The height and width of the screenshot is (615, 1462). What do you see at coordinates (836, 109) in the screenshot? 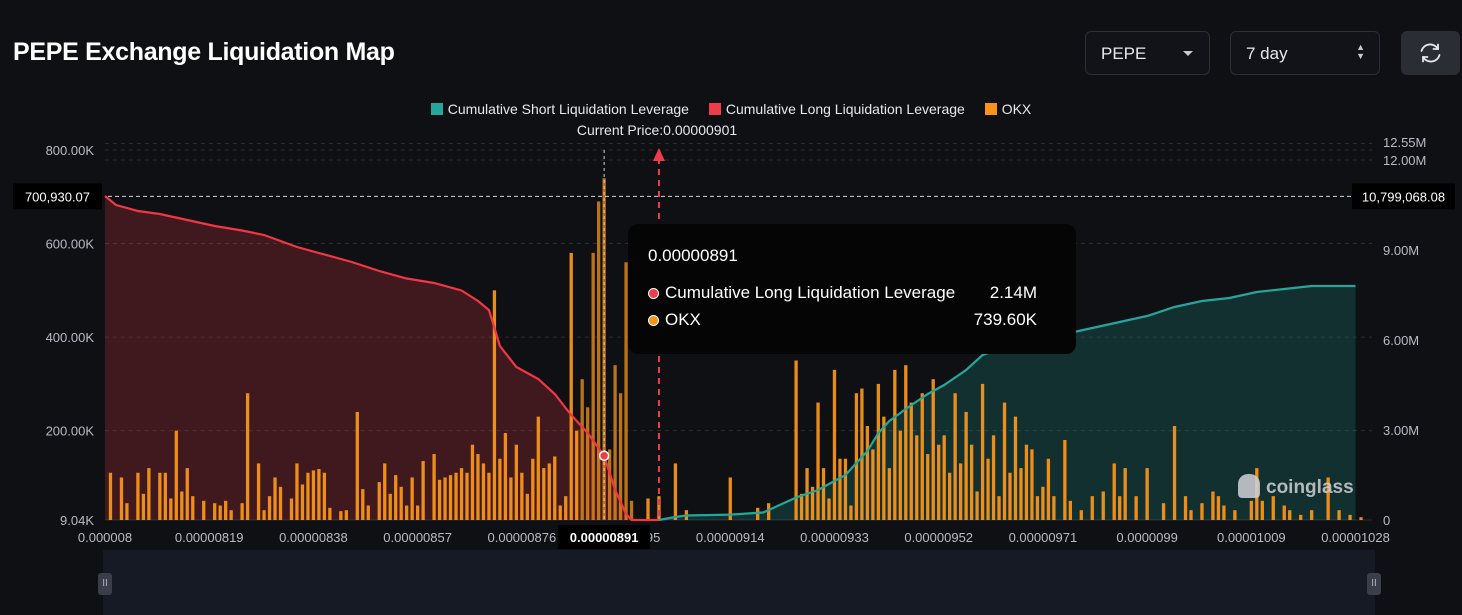
I see `legend-item-long: Cumulative Long Liquidation Leverage` at bounding box center [836, 109].